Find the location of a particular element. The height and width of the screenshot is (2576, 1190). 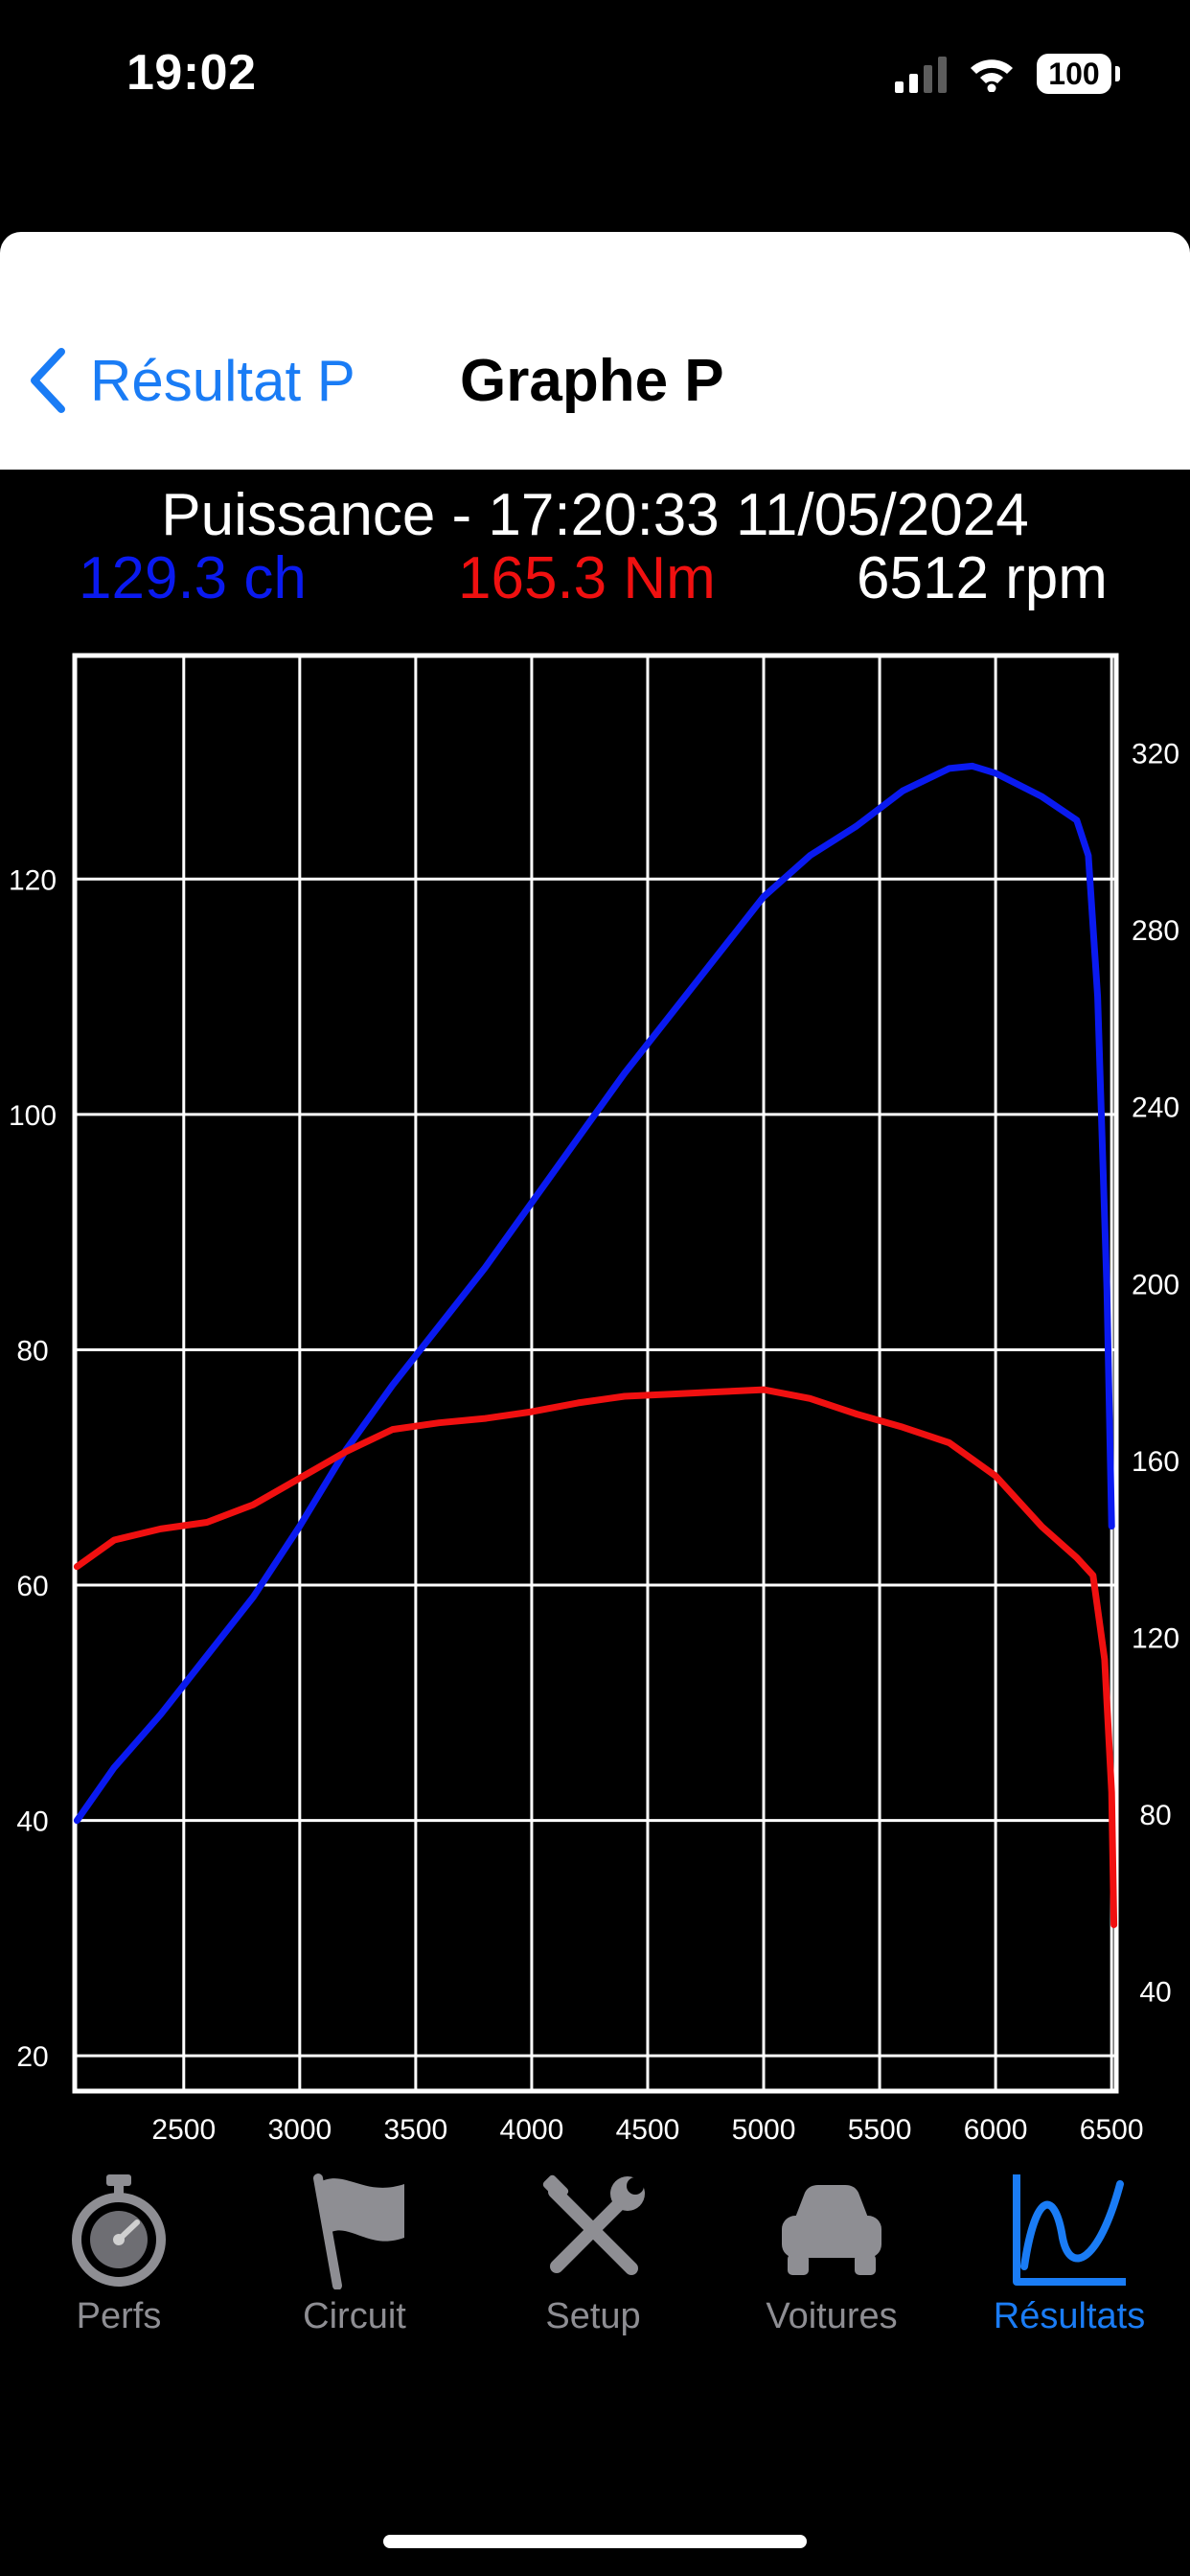

x-tick-label: 3000 is located at coordinates (300, 2130).